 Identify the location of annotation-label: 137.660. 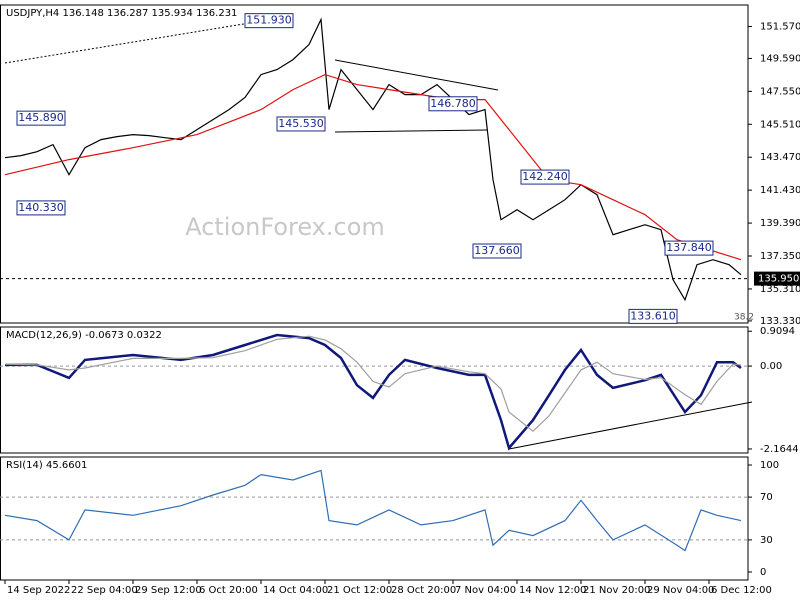
(497, 250).